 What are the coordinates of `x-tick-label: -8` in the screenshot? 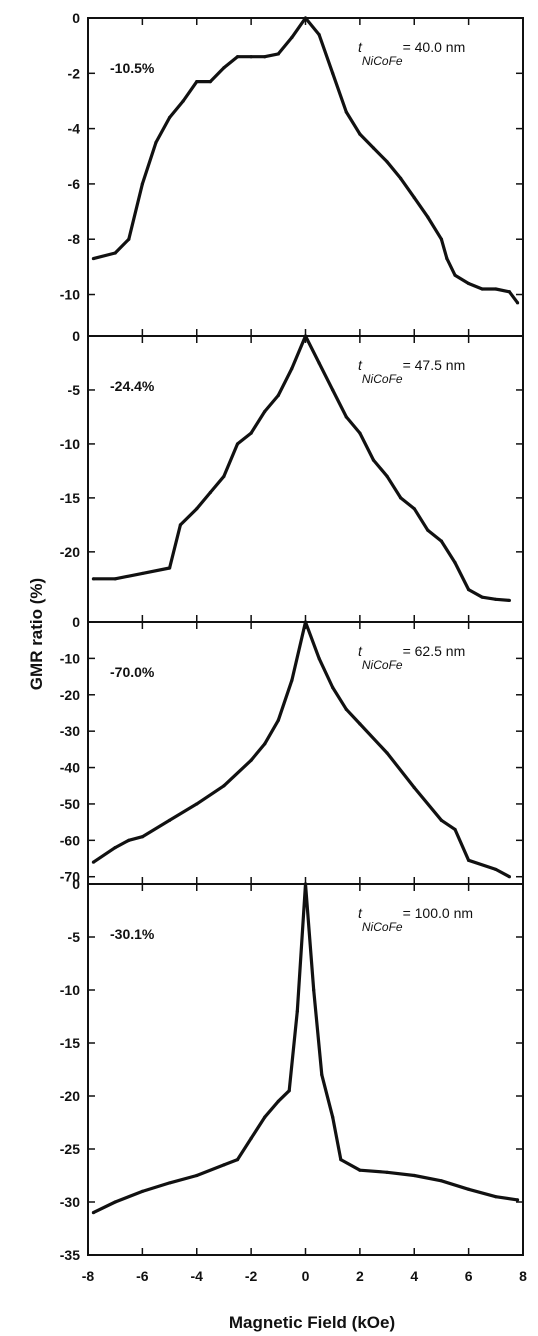 It's located at (88, 1276).